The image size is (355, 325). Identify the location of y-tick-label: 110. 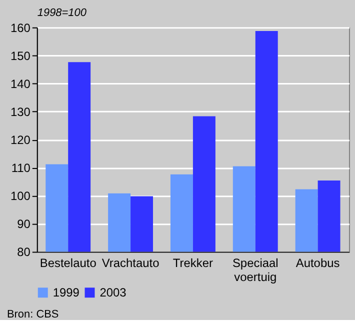
(21, 168).